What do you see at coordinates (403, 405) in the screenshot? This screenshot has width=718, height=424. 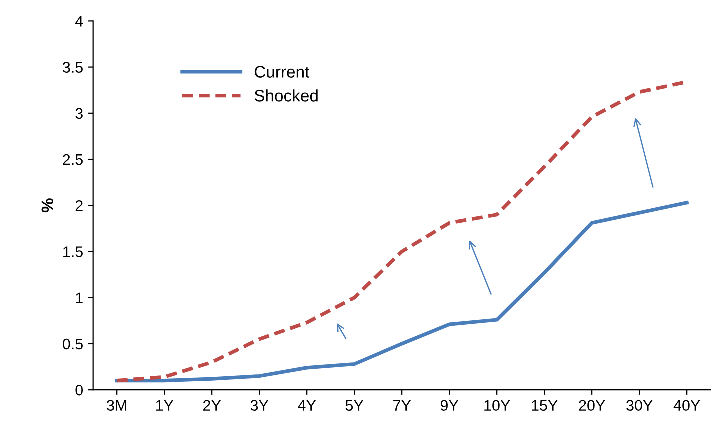 I see `x-tick-label: 7Y` at bounding box center [403, 405].